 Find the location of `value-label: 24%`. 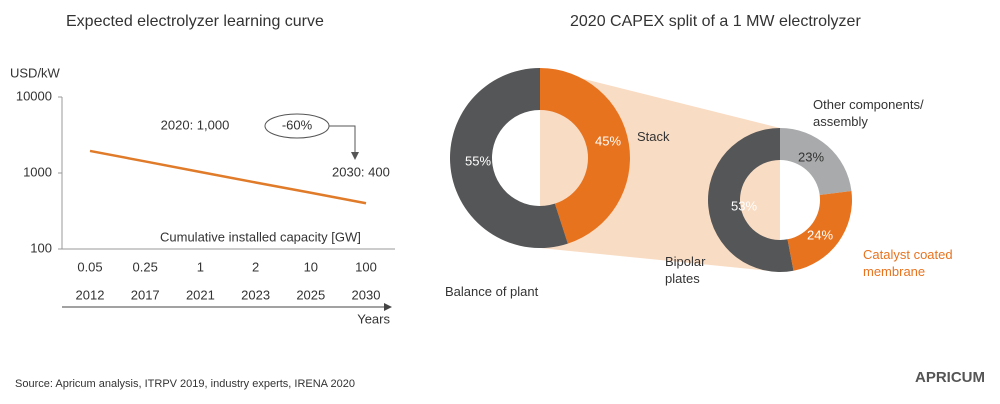

value-label: 24% is located at coordinates (820, 234).